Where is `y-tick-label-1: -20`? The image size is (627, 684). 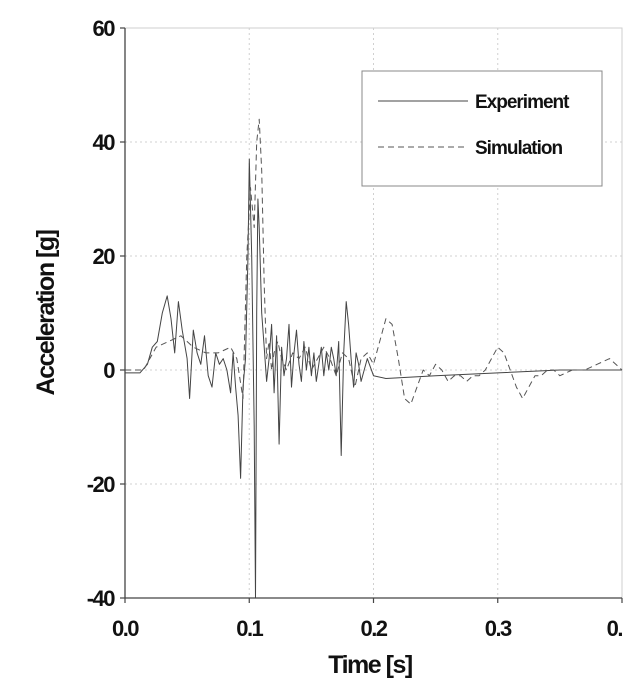 y-tick-label-1: -20 is located at coordinates (101, 484).